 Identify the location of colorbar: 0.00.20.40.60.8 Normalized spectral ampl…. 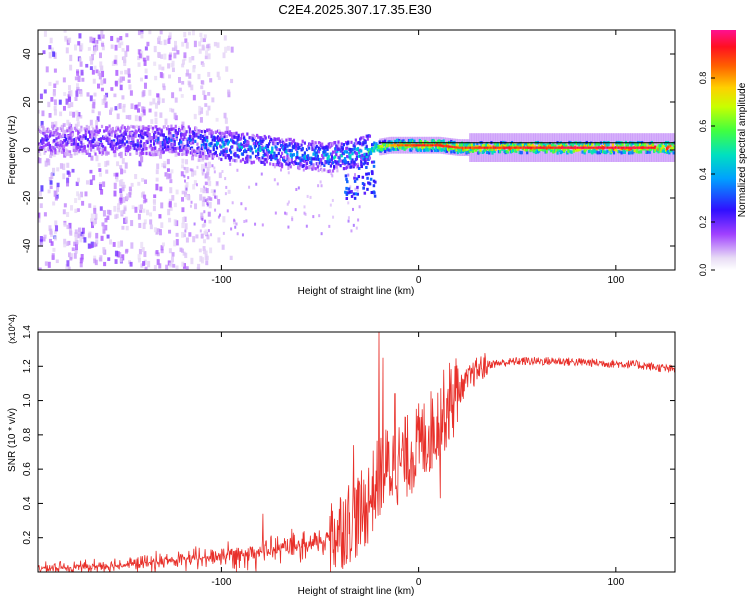
(723, 153).